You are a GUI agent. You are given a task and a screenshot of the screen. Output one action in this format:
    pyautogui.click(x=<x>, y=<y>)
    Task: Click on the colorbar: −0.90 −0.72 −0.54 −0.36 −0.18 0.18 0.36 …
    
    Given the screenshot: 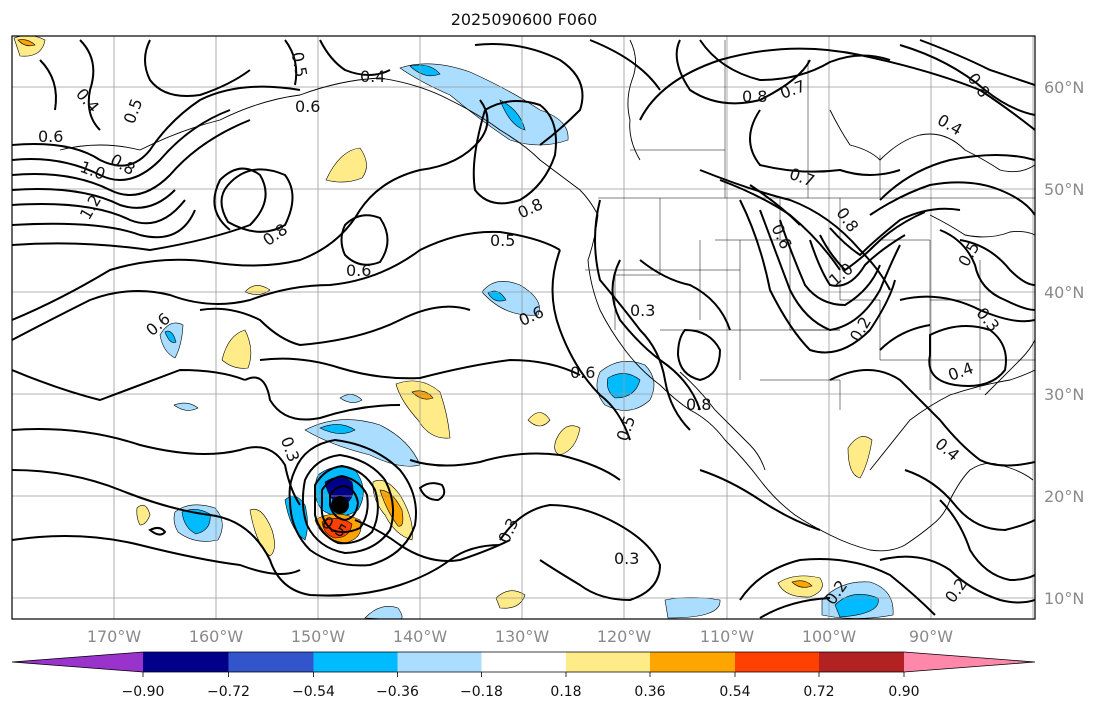 What is the action you would take?
    pyautogui.click(x=523, y=675)
    